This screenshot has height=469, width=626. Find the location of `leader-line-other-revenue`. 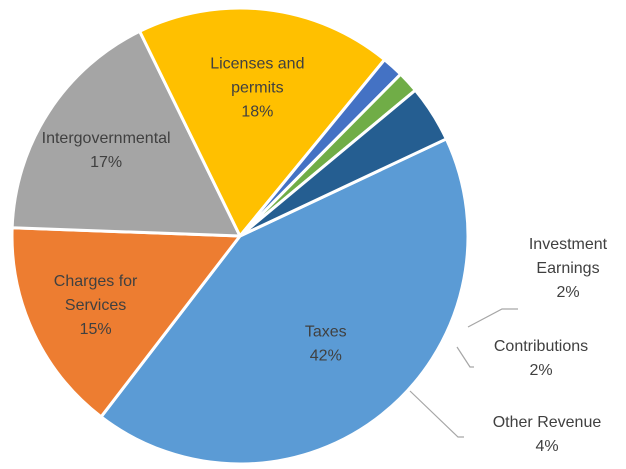

leader-line-other-revenue is located at coordinates (436, 414).